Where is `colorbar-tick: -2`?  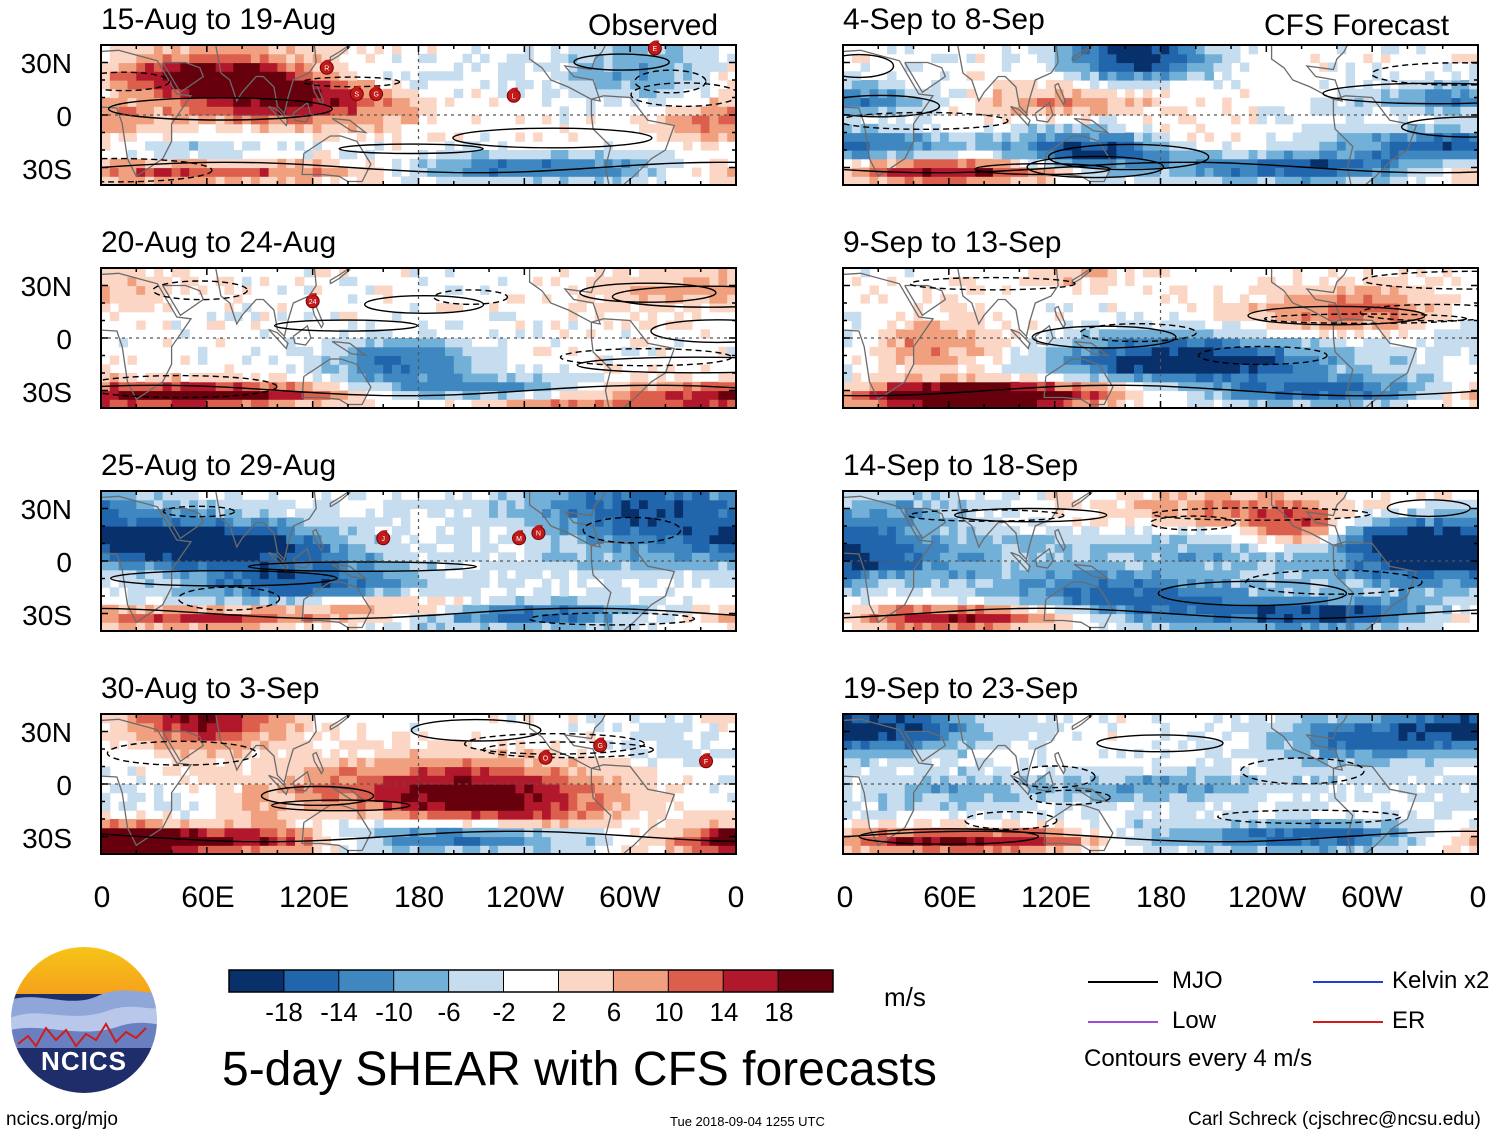
colorbar-tick: -2 is located at coordinates (504, 1012).